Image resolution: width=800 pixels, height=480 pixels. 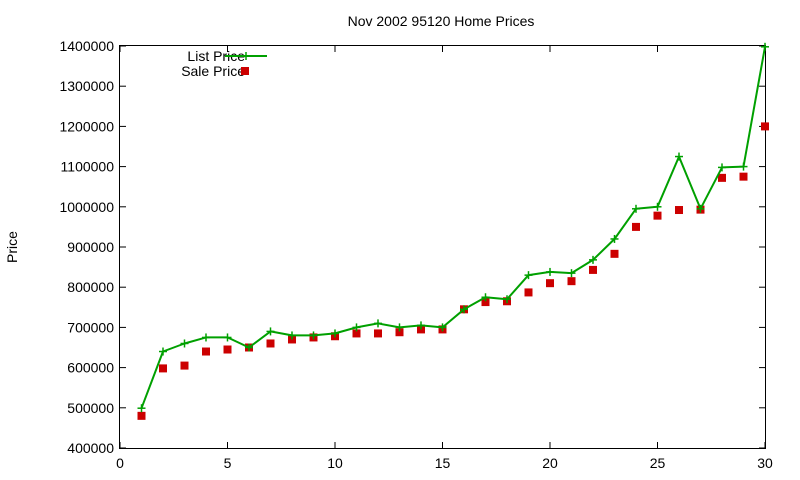 What do you see at coordinates (90, 448) in the screenshot?
I see `y-tick-label: 400000` at bounding box center [90, 448].